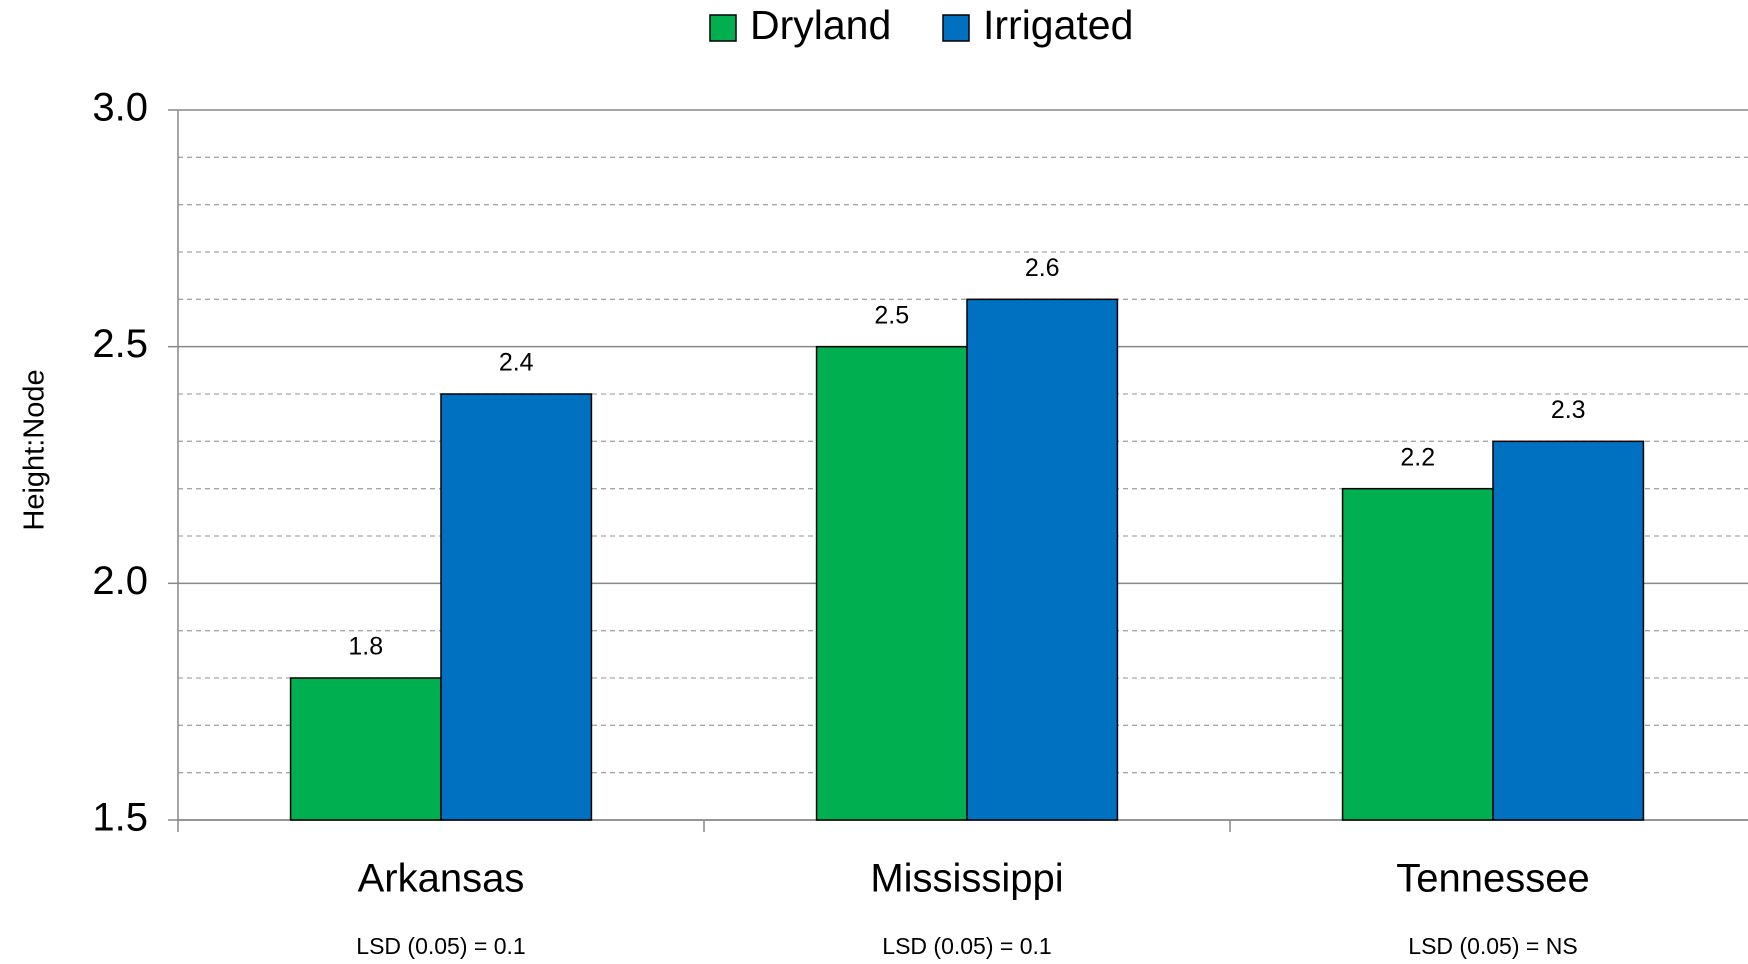 The image size is (1748, 964). Describe the element at coordinates (120, 344) in the screenshot. I see `y-tick-label: 2.5` at that location.